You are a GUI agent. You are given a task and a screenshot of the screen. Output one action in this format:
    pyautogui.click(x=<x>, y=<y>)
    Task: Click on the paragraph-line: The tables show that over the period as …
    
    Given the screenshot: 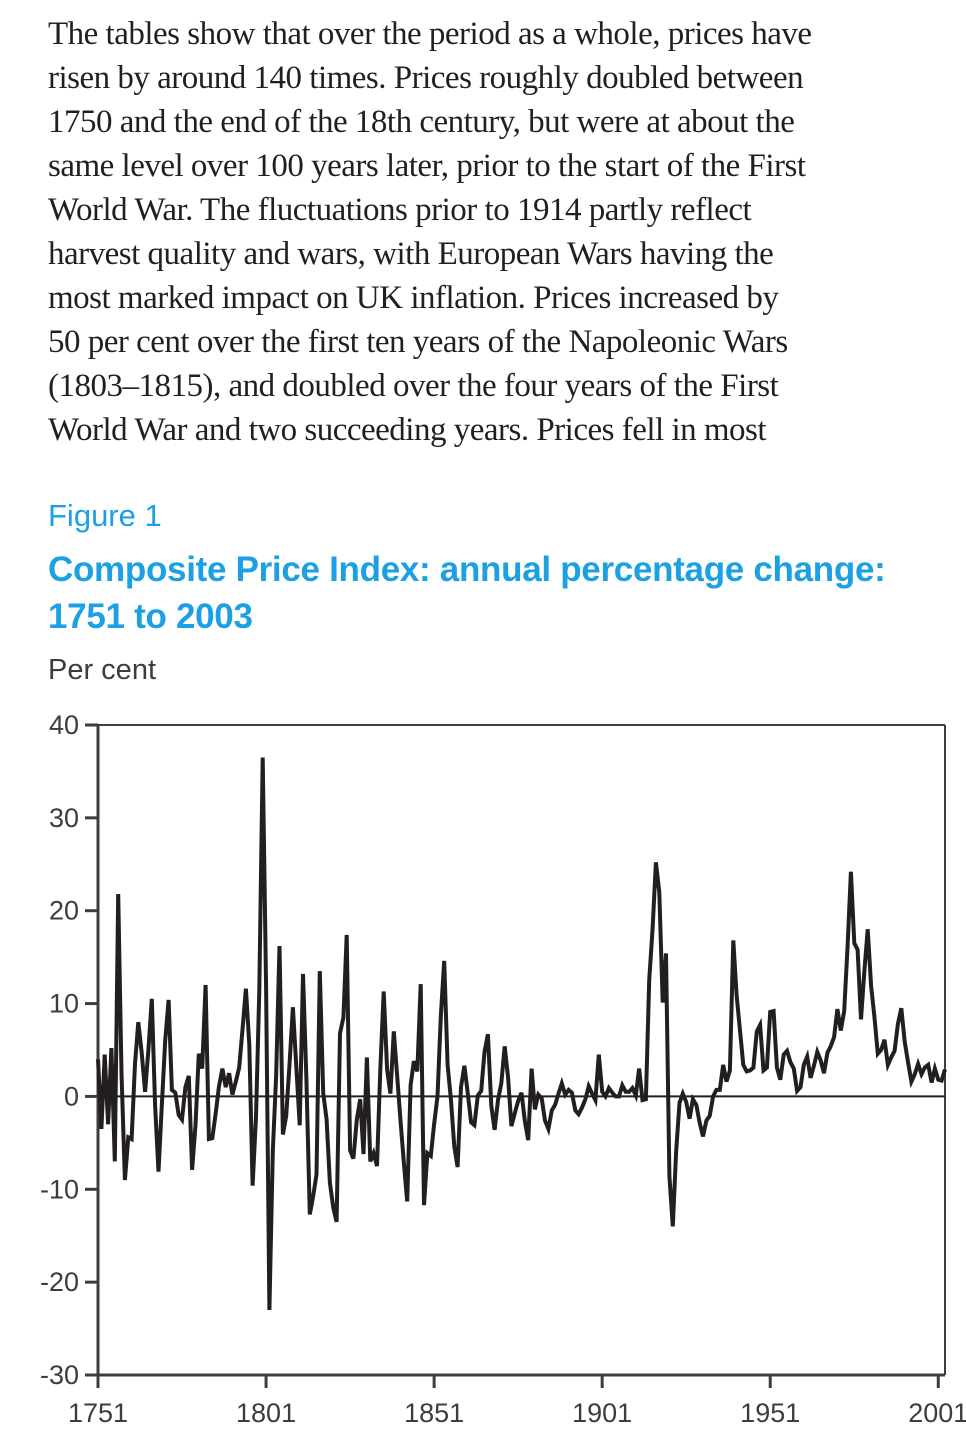 What is the action you would take?
    pyautogui.click(x=430, y=34)
    